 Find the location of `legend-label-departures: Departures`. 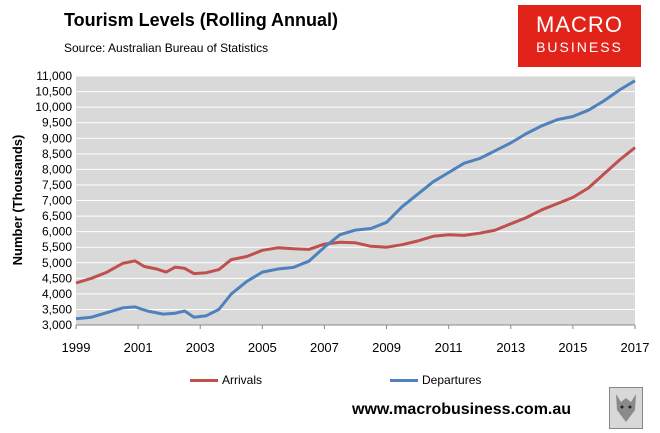

legend-label-departures: Departures is located at coordinates (452, 380).